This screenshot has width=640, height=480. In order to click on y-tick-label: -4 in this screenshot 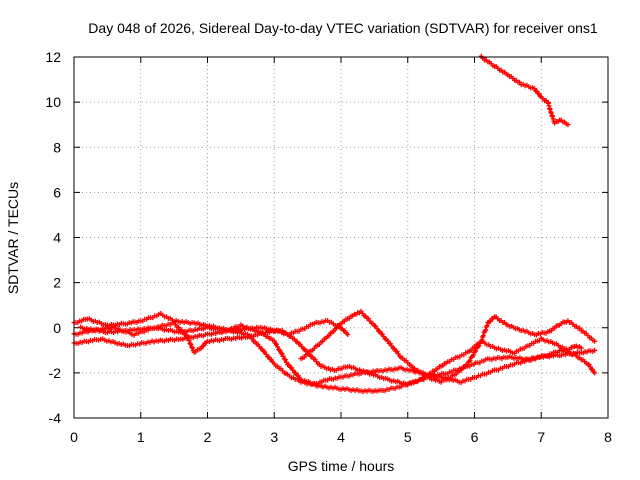, I will do `click(55, 418)`.